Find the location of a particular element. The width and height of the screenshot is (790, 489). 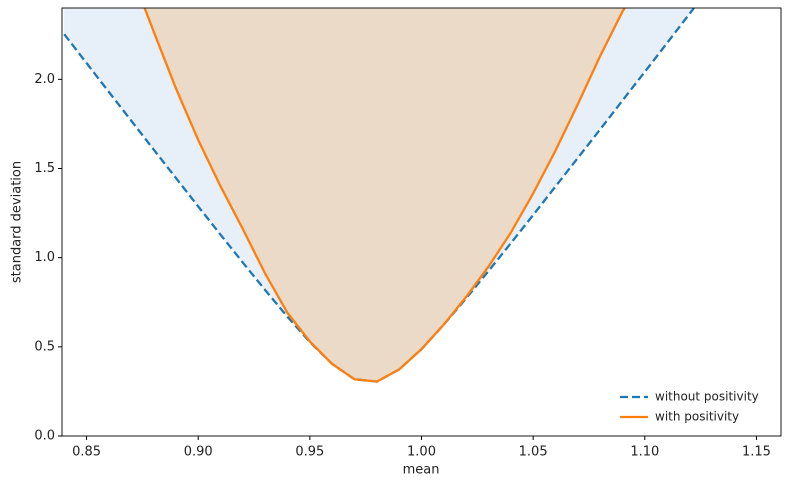

legend-label: without positivity is located at coordinates (707, 397).